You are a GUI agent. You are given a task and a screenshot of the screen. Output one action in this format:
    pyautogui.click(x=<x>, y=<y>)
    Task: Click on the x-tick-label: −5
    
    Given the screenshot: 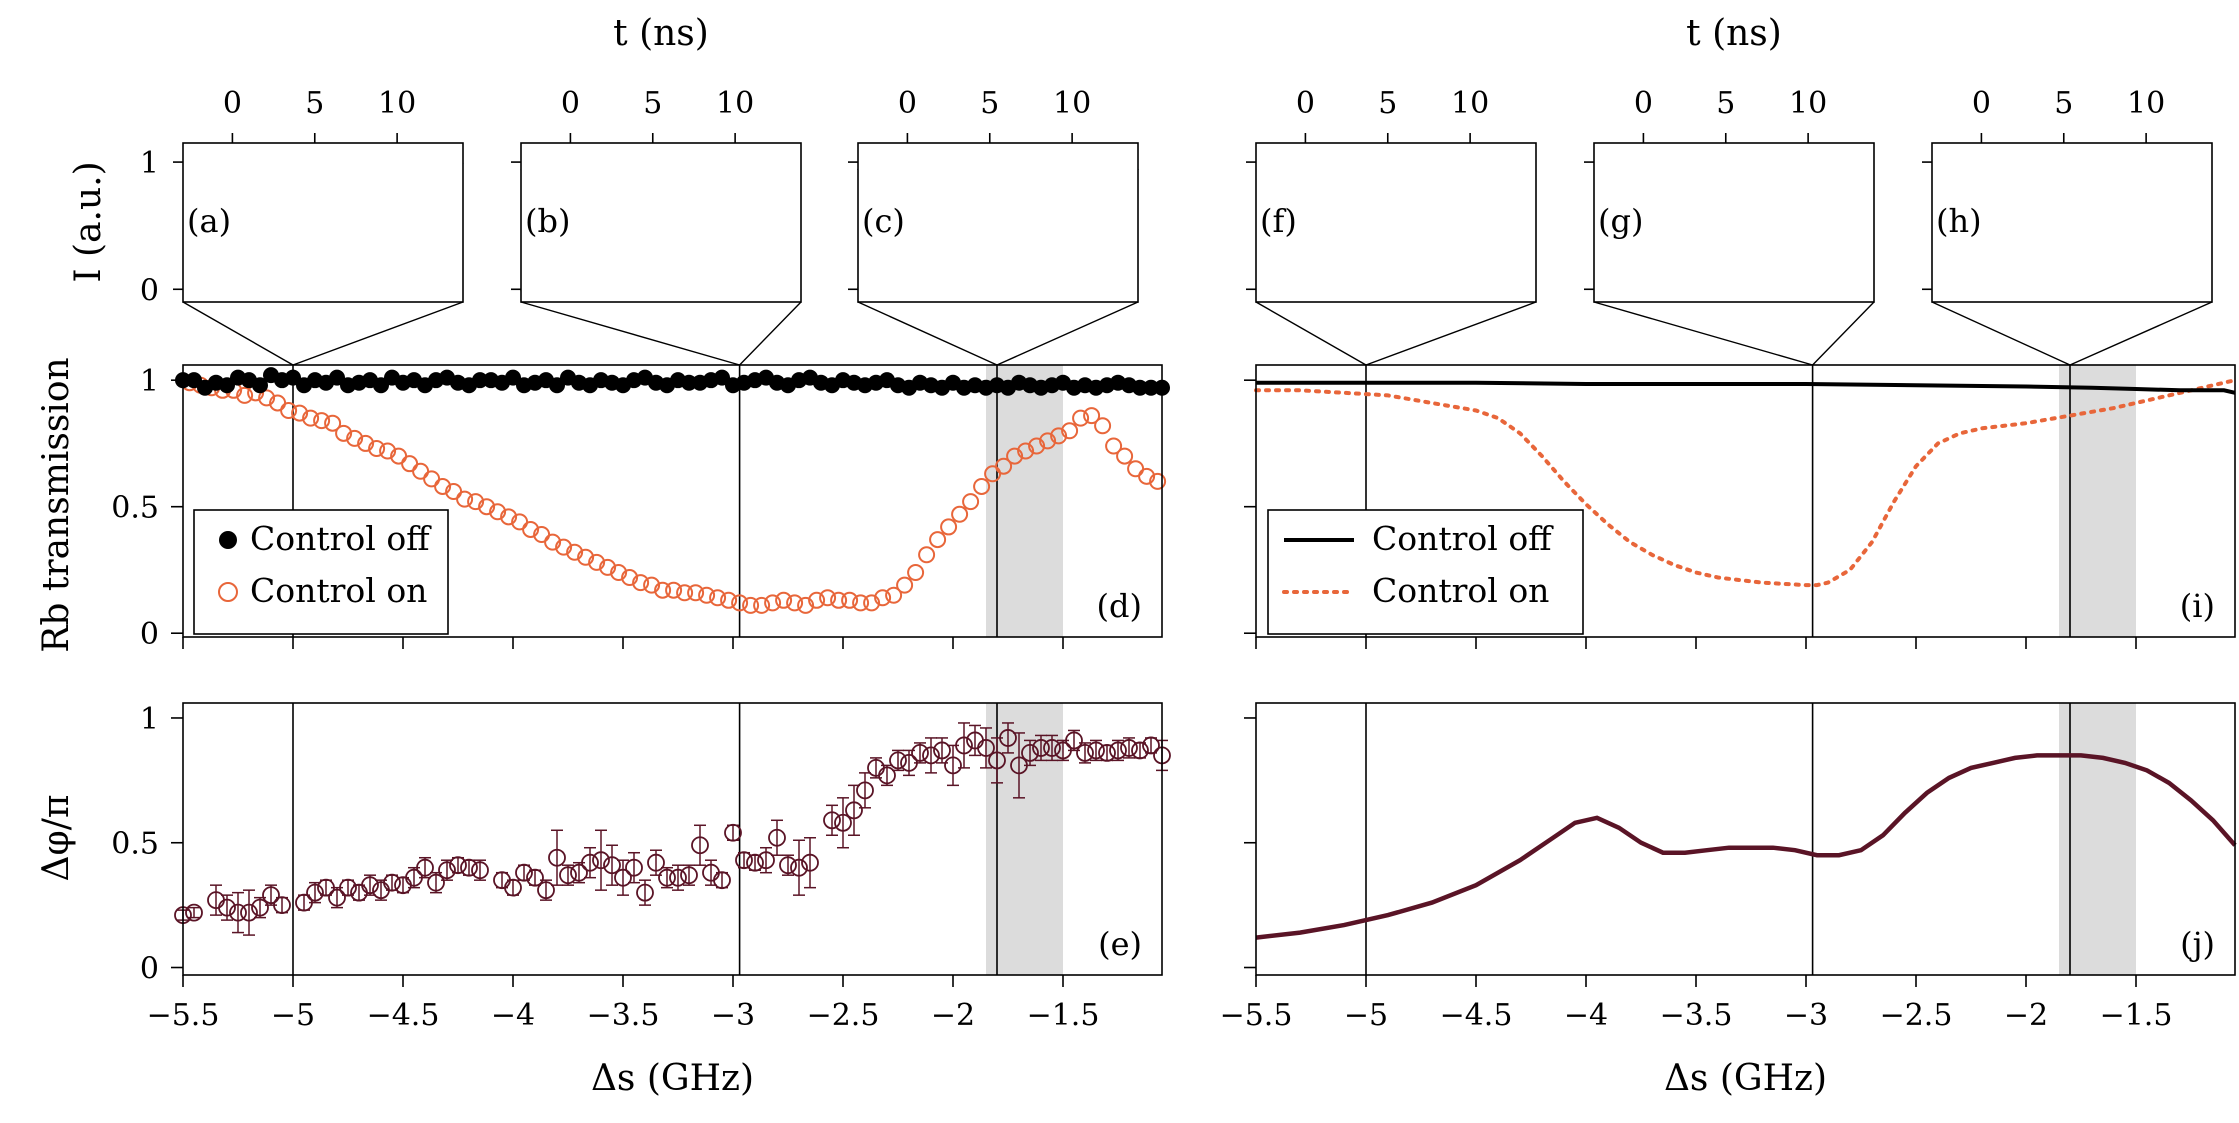 What is the action you would take?
    pyautogui.click(x=293, y=1015)
    